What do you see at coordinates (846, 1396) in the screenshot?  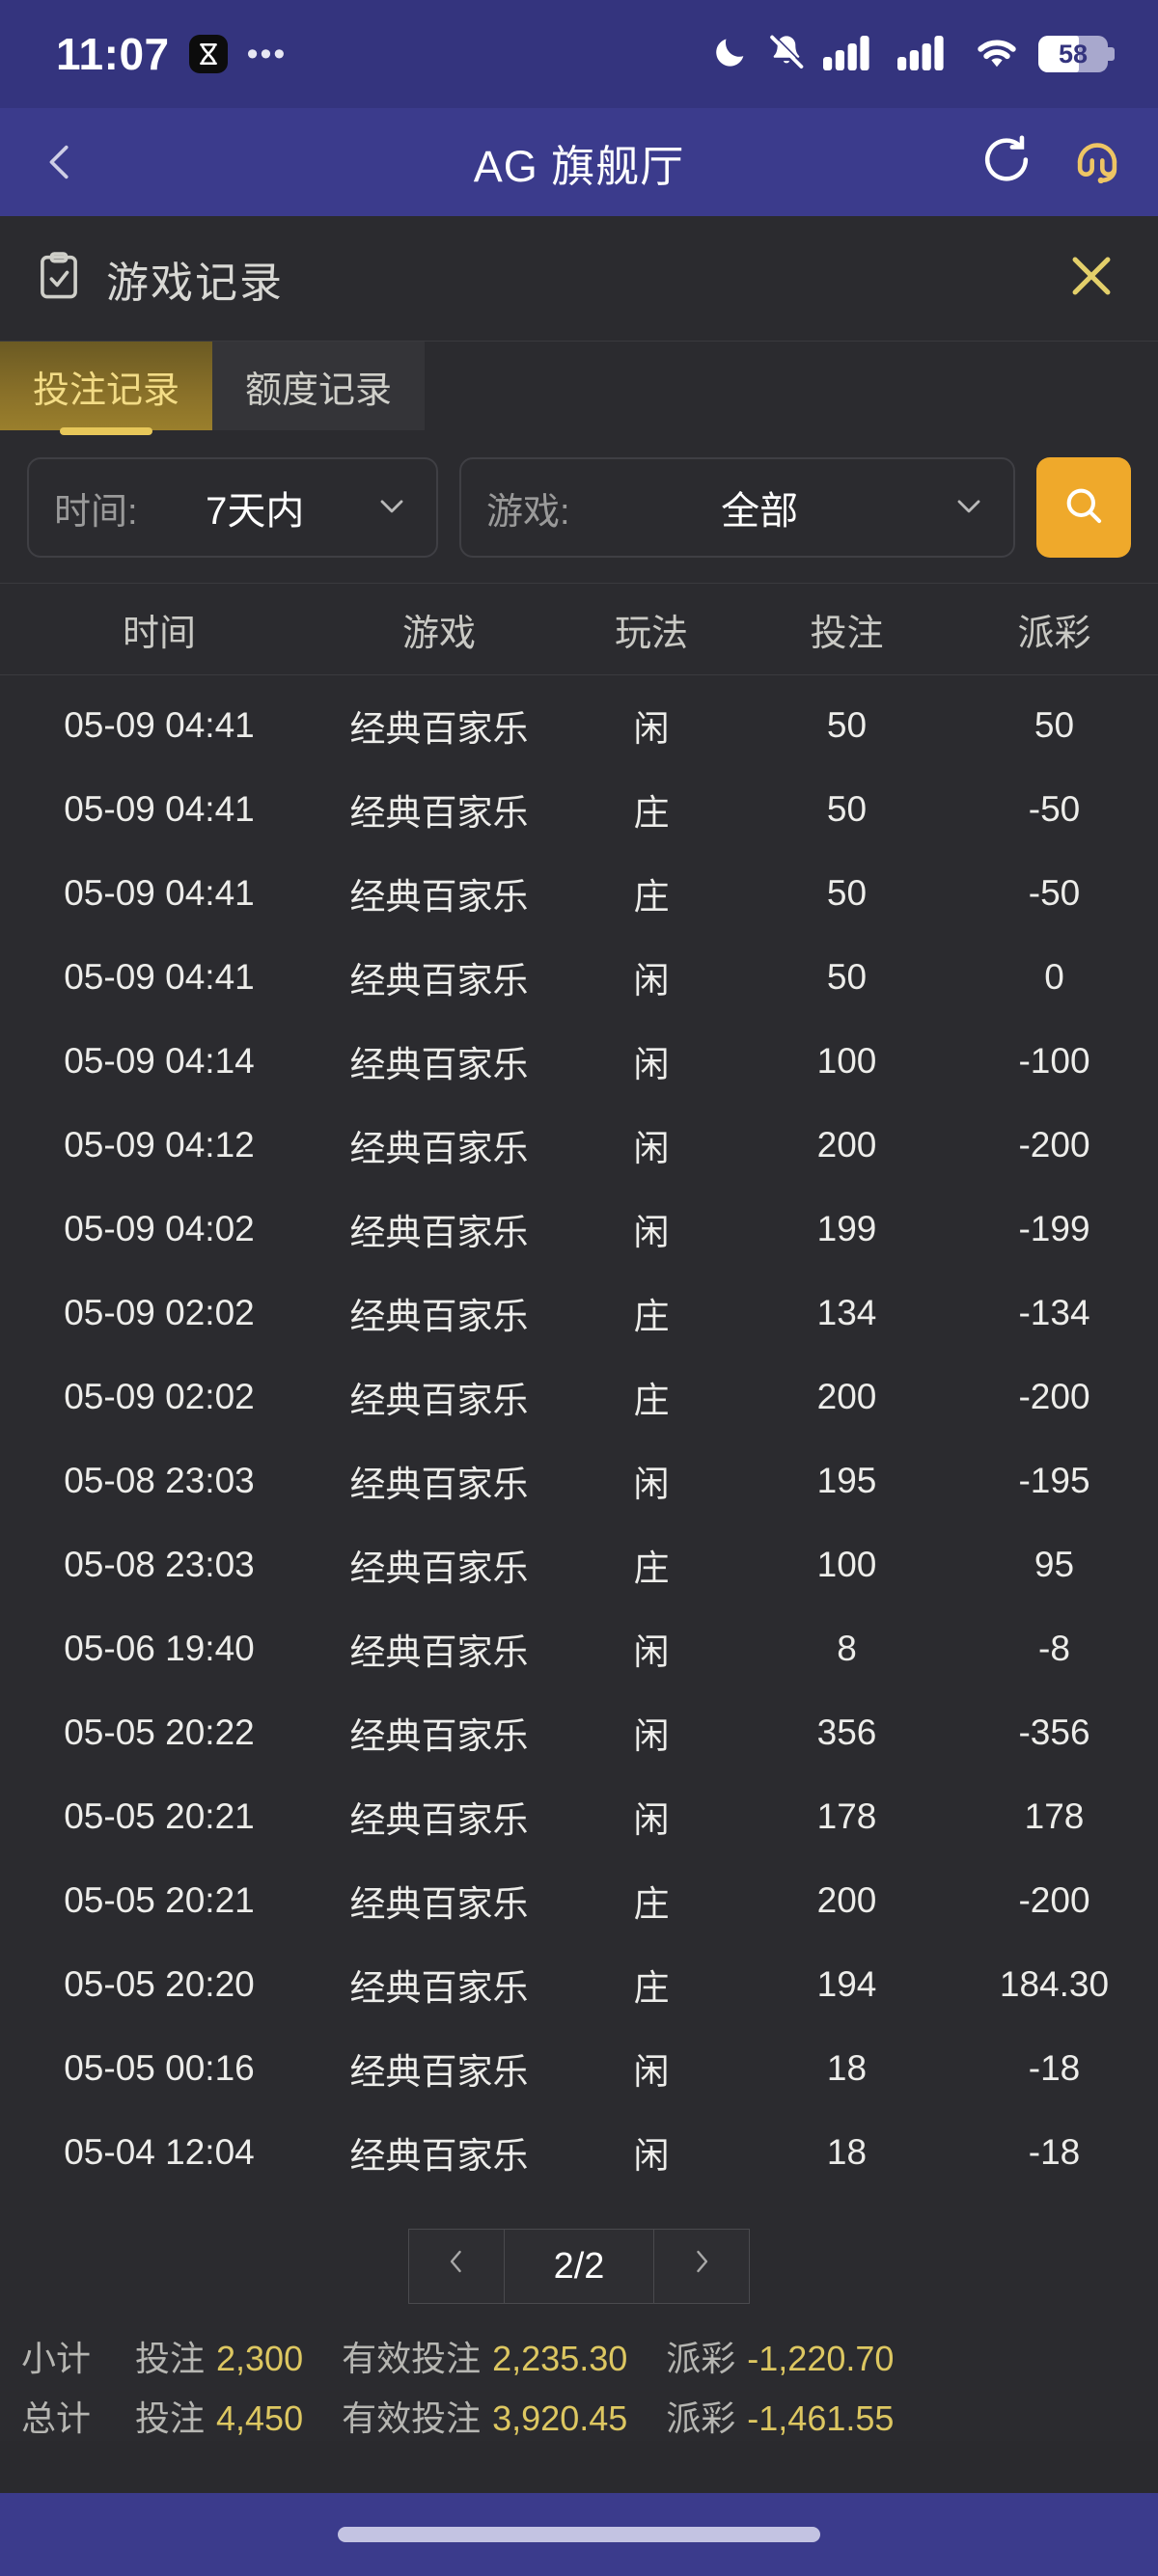 I see `cell-bet: 200` at bounding box center [846, 1396].